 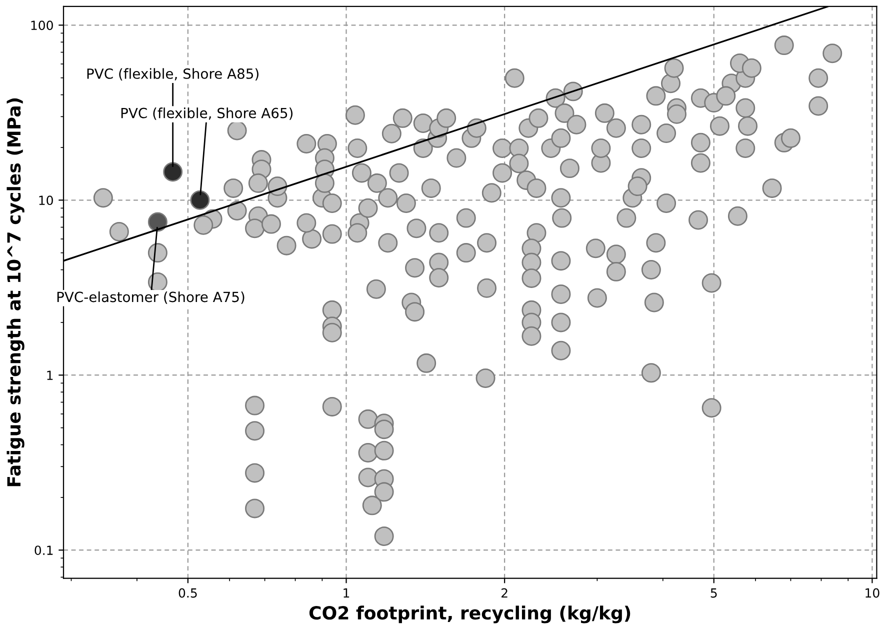 What do you see at coordinates (505, 593) in the screenshot?
I see `x-tick-label: 2` at bounding box center [505, 593].